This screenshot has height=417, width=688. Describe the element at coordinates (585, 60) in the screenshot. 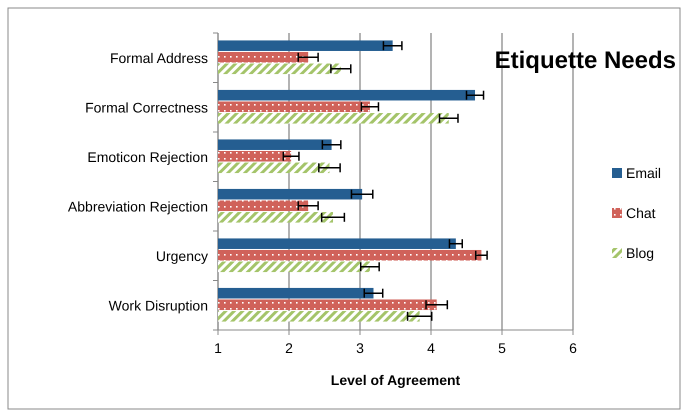

I see `text: Etiquette Needs` at that location.